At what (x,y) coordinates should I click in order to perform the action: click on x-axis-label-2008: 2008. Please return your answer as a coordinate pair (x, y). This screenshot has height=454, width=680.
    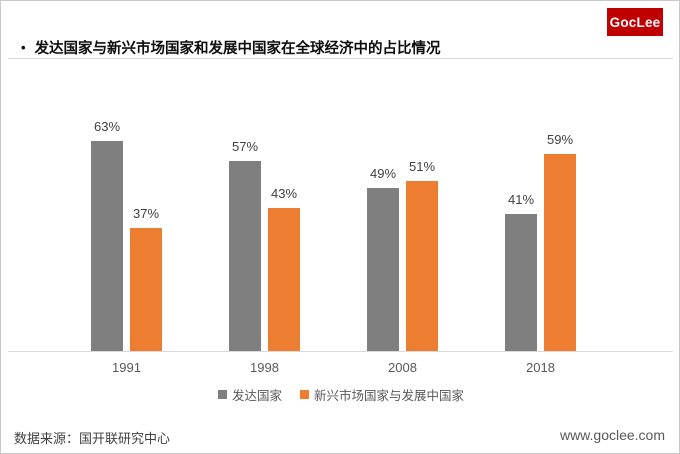
    Looking at the image, I should click on (402, 367).